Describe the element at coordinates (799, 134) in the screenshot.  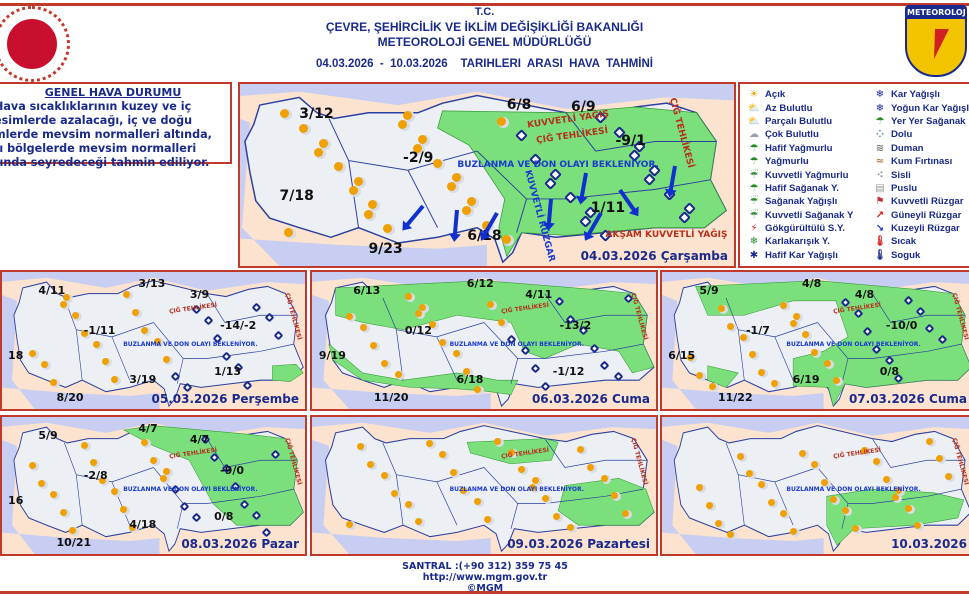
I see `legend-item: ☁ Çok Bulutlu` at that location.